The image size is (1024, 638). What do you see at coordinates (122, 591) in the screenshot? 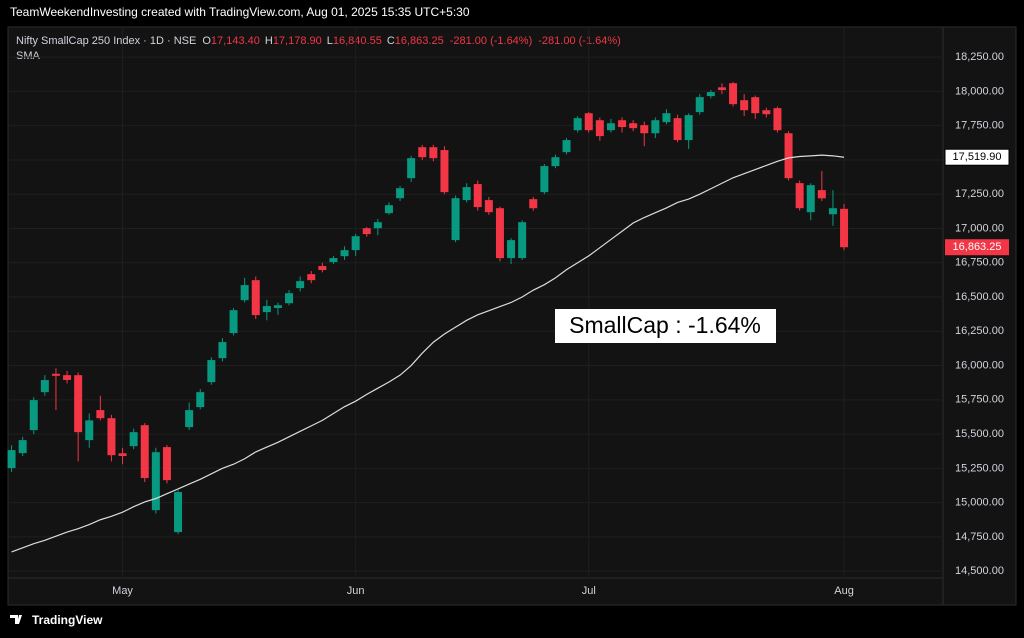
I see `x-tick-label: May` at bounding box center [122, 591].